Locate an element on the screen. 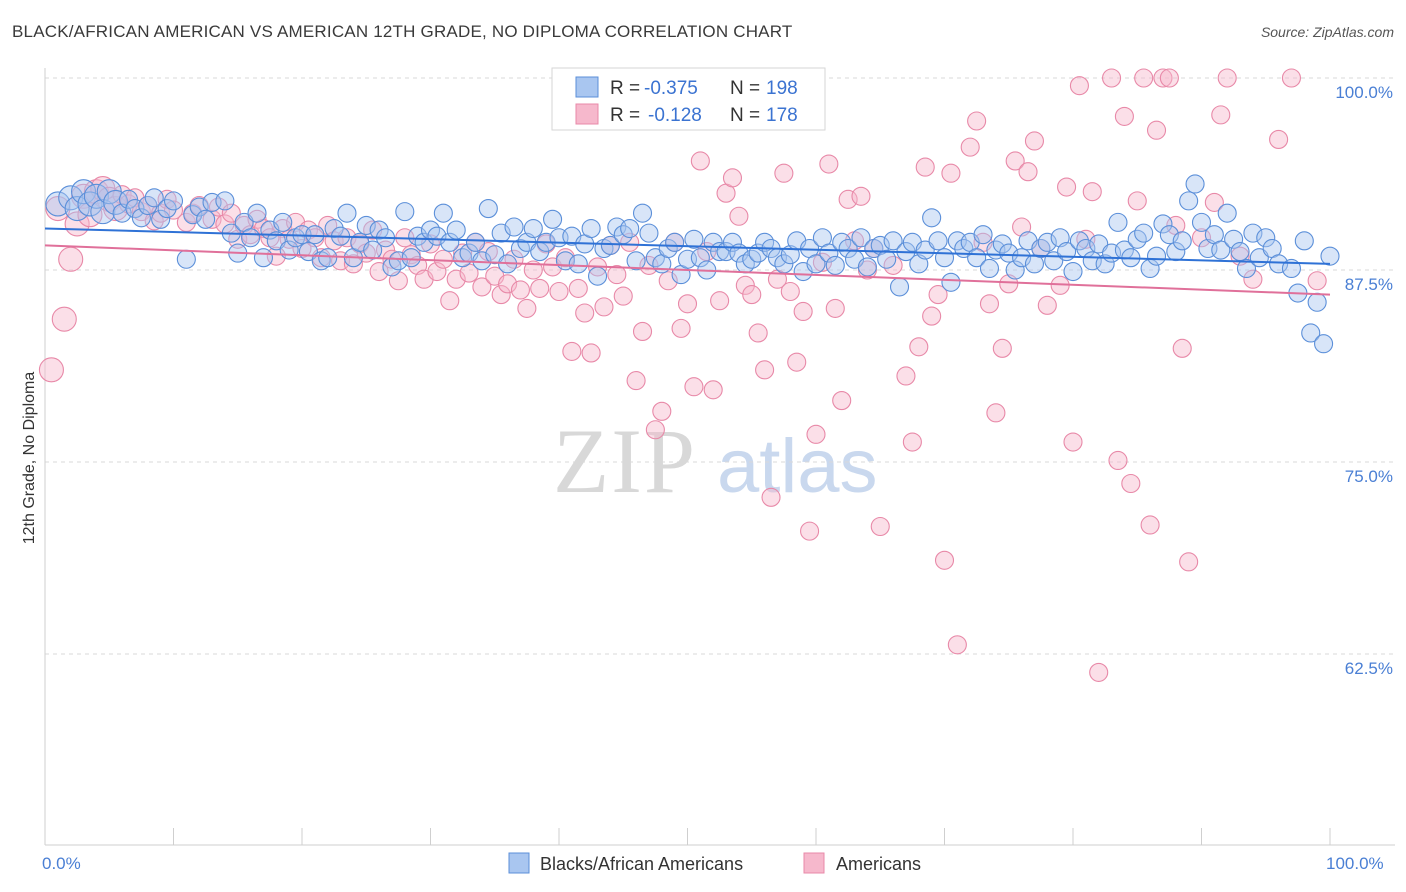 Image resolution: width=1406 pixels, height=892 pixels. bottom-legend-label-pink: Americans is located at coordinates (878, 864).